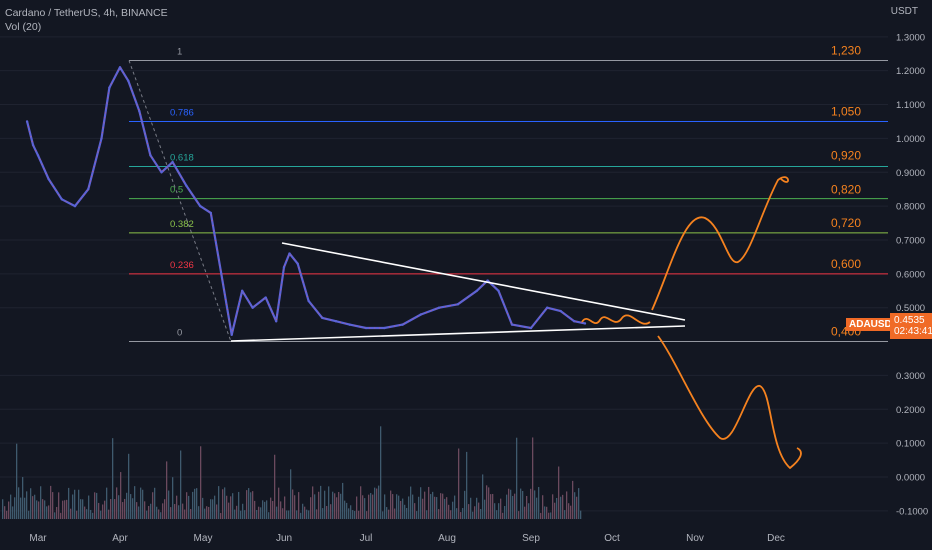 The height and width of the screenshot is (550, 932). I want to click on volume-indicator-label: Vol (20), so click(23, 27).